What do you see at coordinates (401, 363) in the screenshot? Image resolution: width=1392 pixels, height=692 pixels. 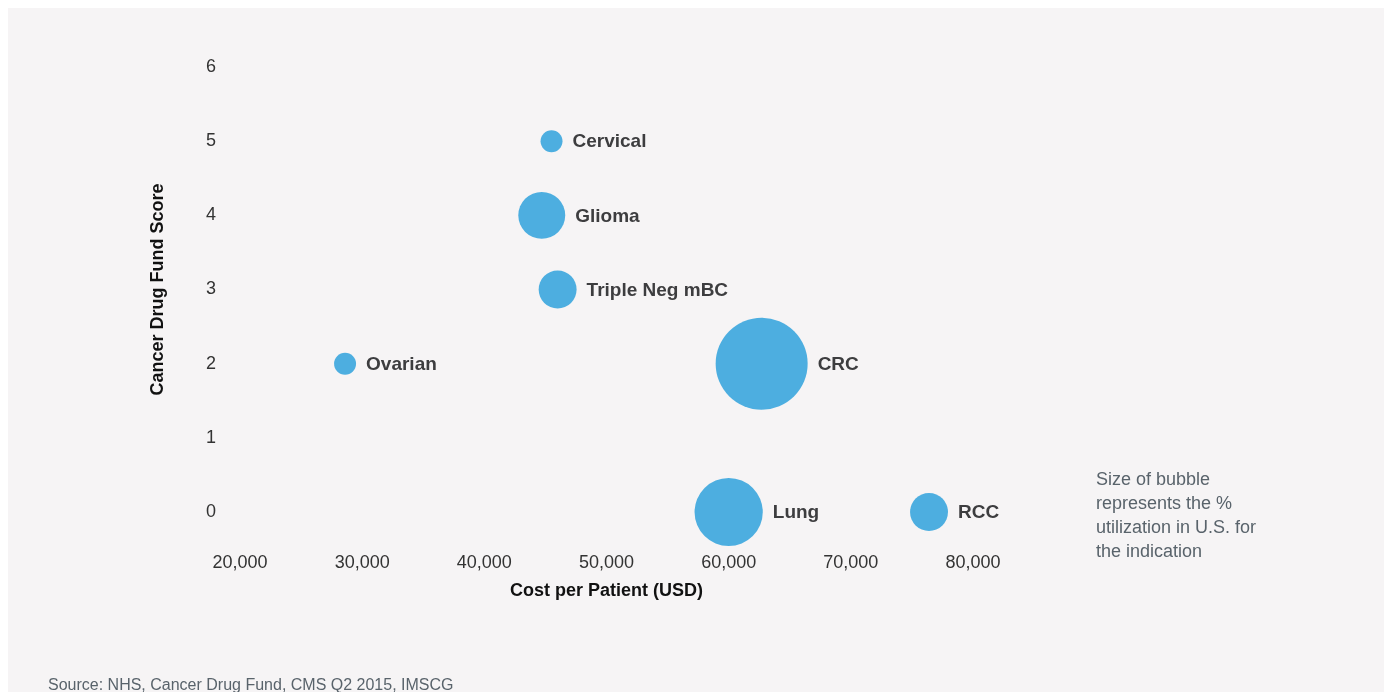 I see `annotation: Ovarian` at bounding box center [401, 363].